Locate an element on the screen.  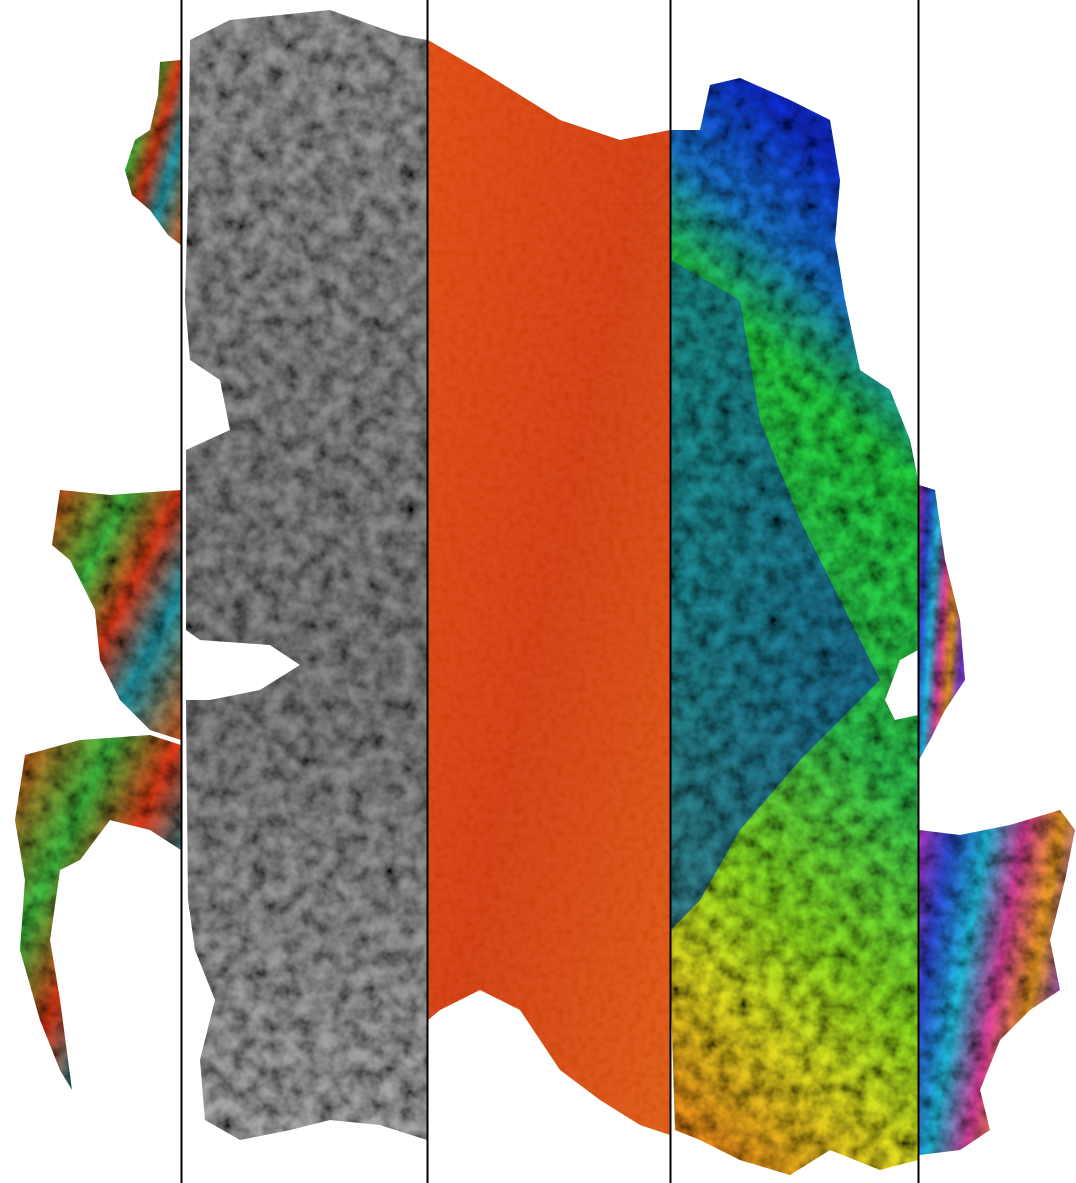
terrain-shade is located at coordinates (775, 595).